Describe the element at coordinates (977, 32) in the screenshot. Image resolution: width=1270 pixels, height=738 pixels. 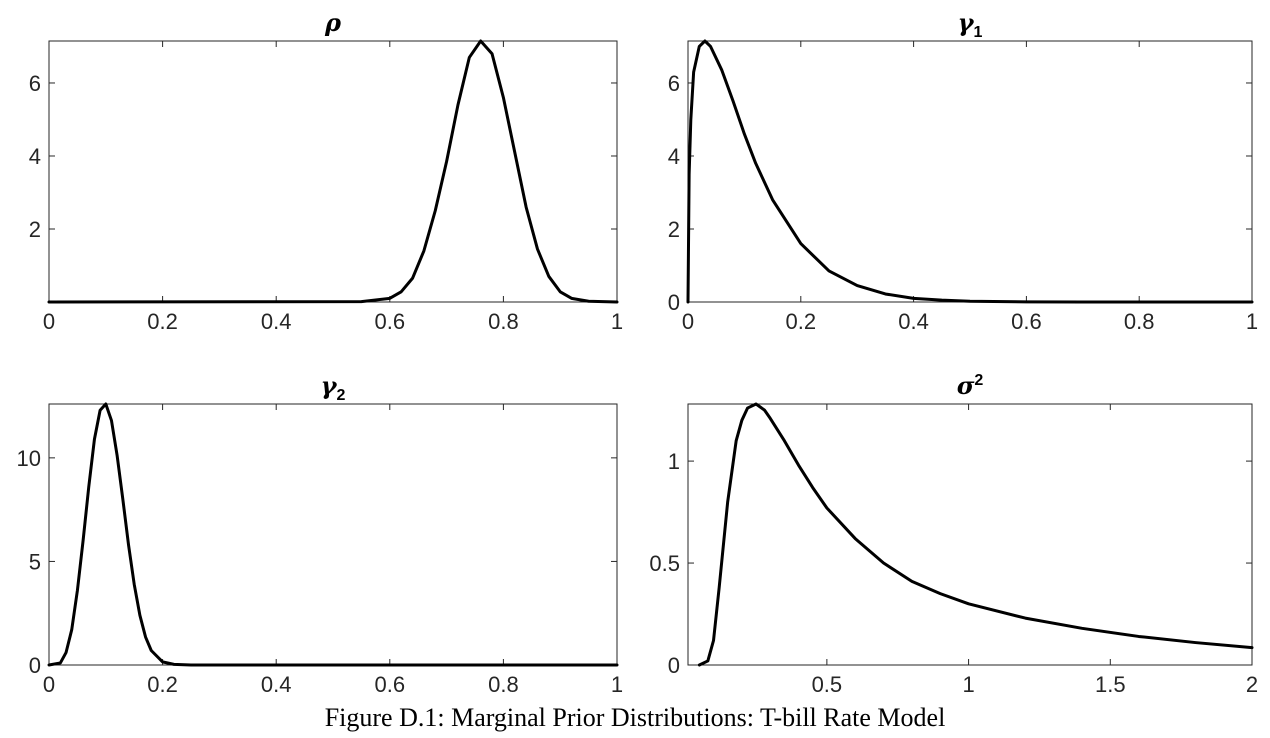
I see `panel-title-index: 1` at that location.